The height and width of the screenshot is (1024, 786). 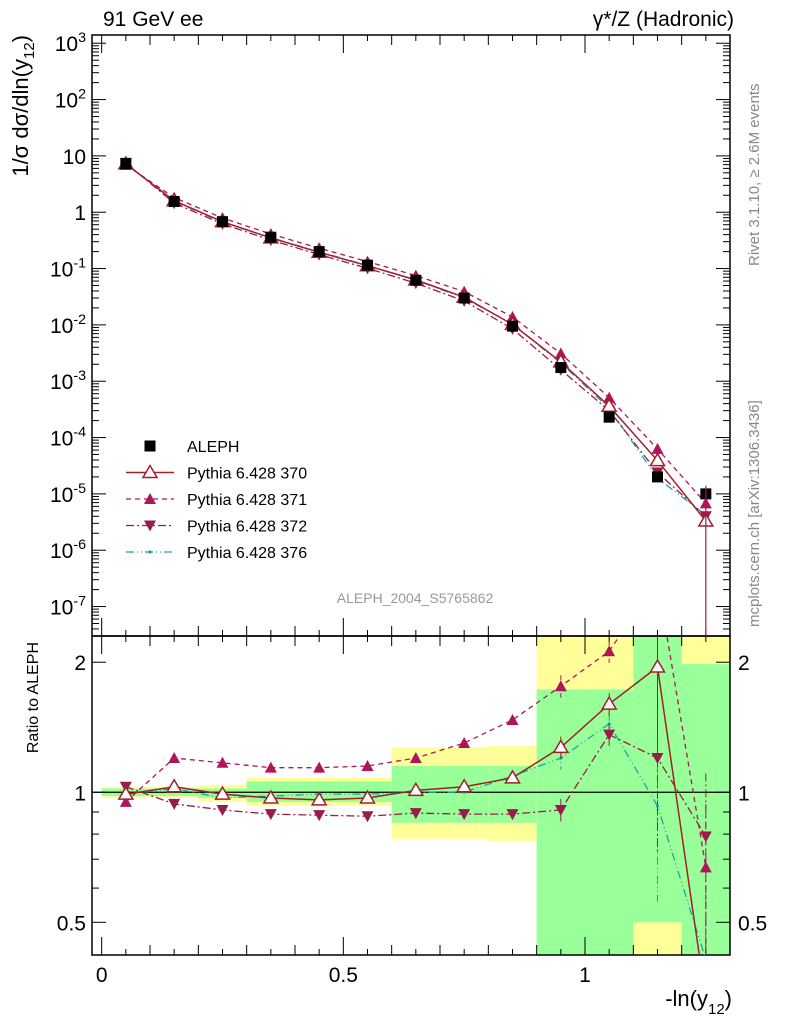 I want to click on ratio-y-tick-label-left: 1, so click(x=80, y=793).